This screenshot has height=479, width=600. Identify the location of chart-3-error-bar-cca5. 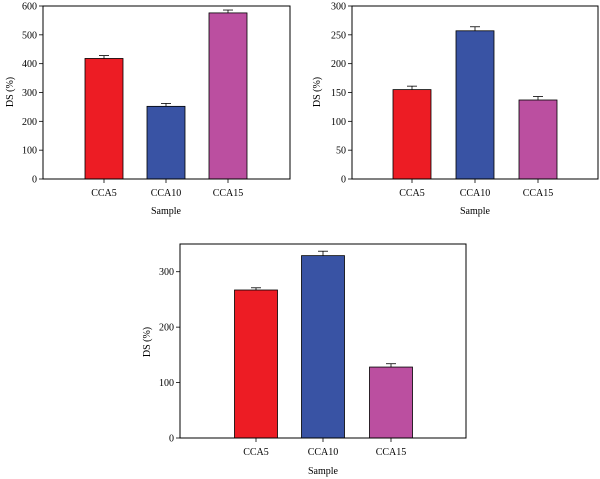
(256, 289).